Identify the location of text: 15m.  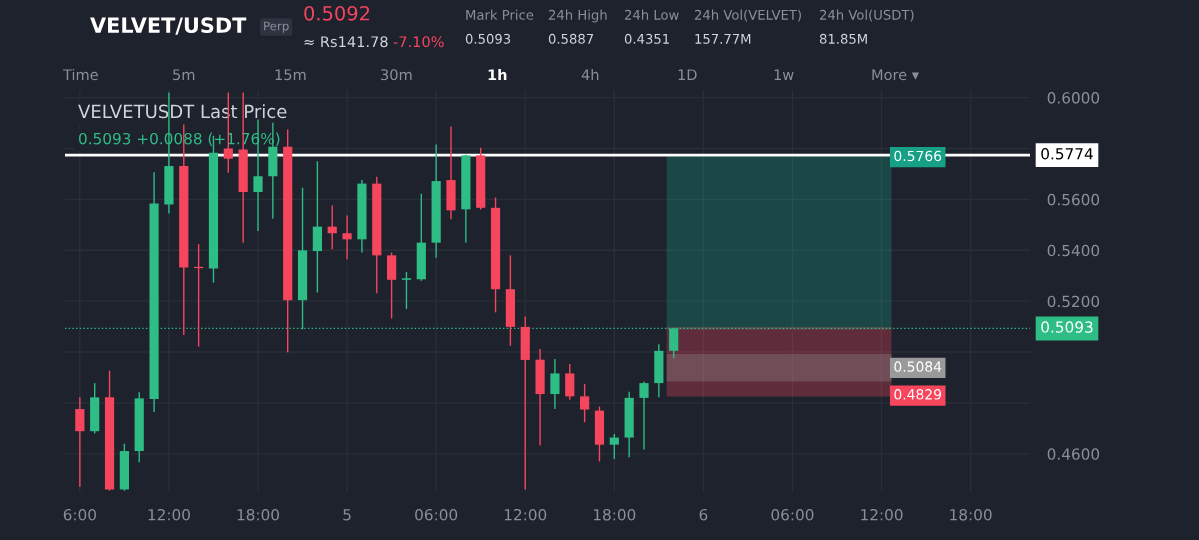
(290, 75).